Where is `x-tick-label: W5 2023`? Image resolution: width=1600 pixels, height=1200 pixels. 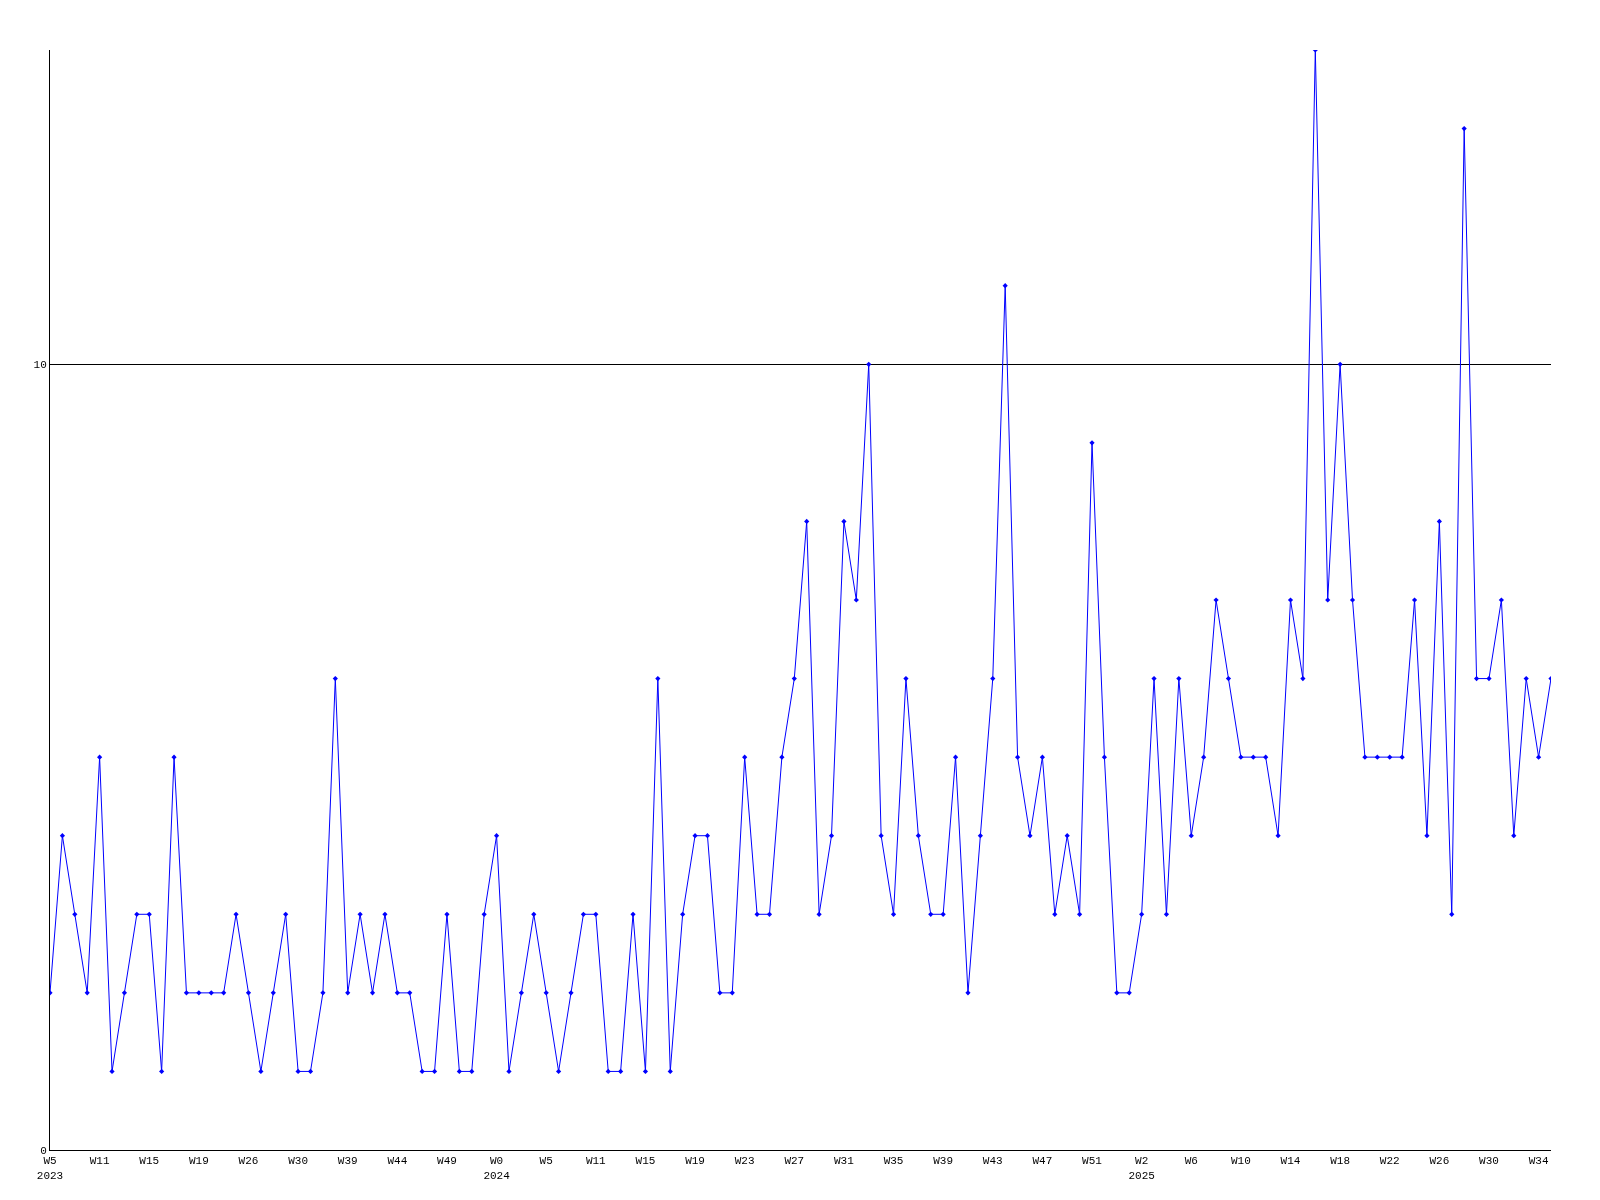
x-tick-label: W5 2023 is located at coordinates (50, 1168).